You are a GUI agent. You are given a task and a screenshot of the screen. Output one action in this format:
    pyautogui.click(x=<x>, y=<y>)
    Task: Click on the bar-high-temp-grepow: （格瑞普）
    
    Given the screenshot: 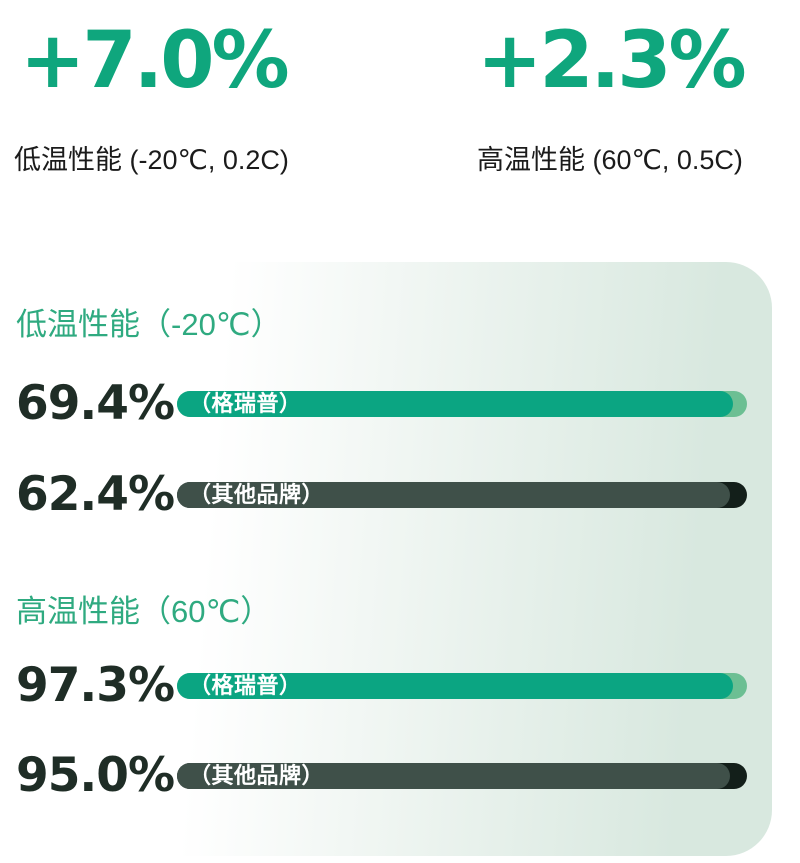 What is the action you would take?
    pyautogui.click(x=462, y=686)
    